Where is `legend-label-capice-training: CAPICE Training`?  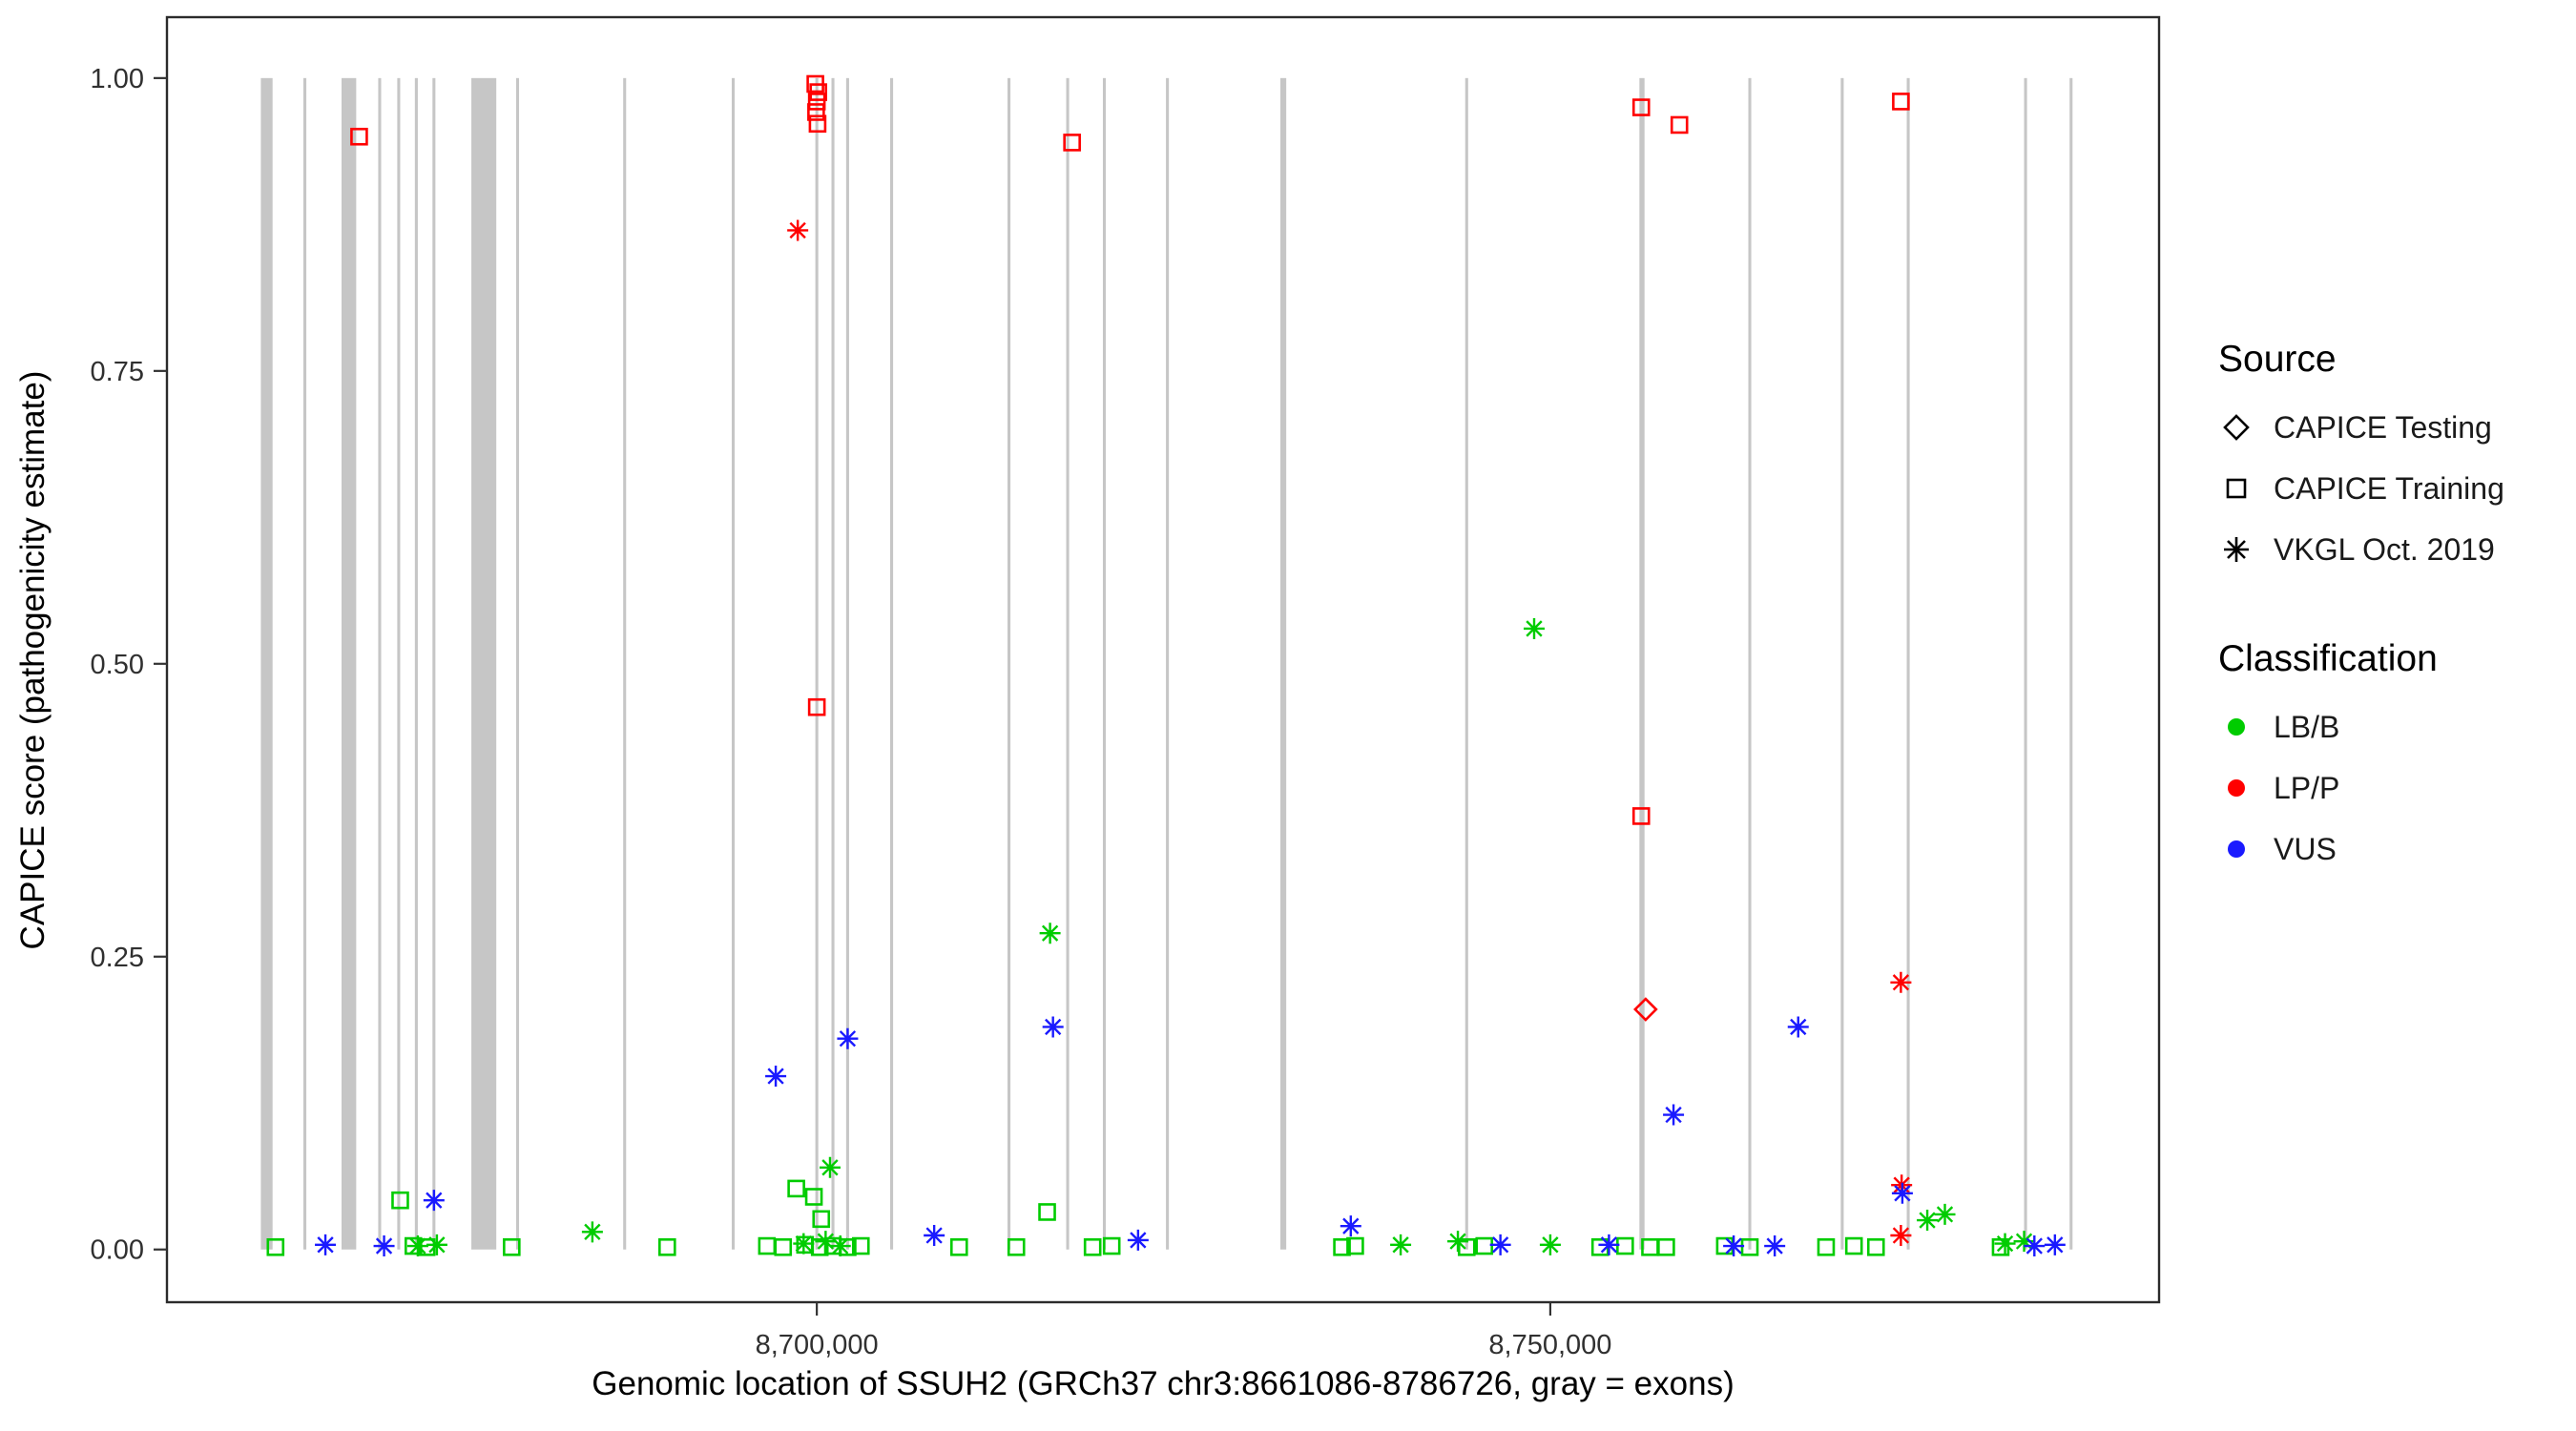
legend-label-capice-training: CAPICE Training is located at coordinates (2389, 488).